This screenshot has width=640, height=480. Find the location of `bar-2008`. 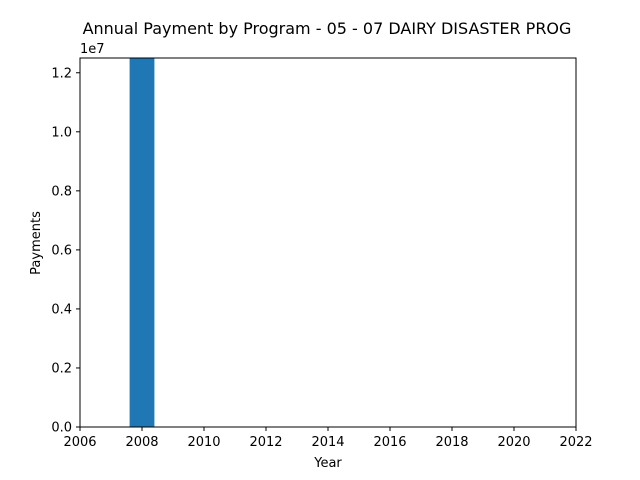

bar-2008 is located at coordinates (142, 242).